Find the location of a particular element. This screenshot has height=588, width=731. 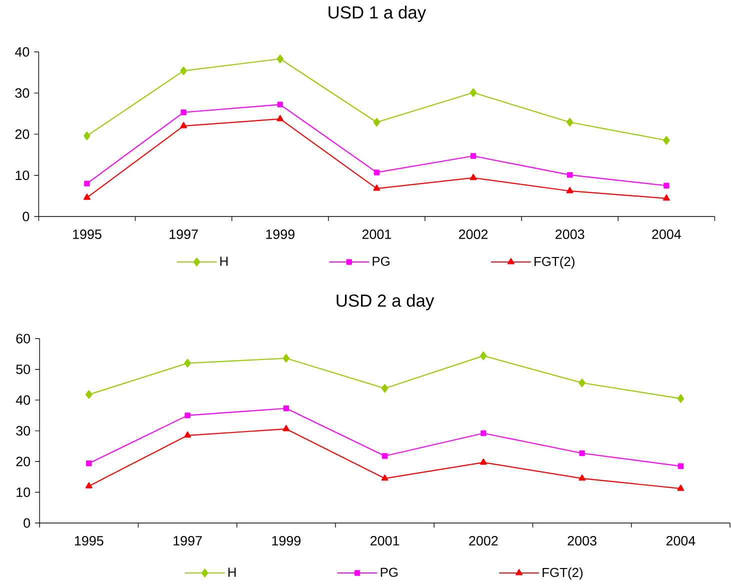

chart-title: USD 1 a day is located at coordinates (377, 14).